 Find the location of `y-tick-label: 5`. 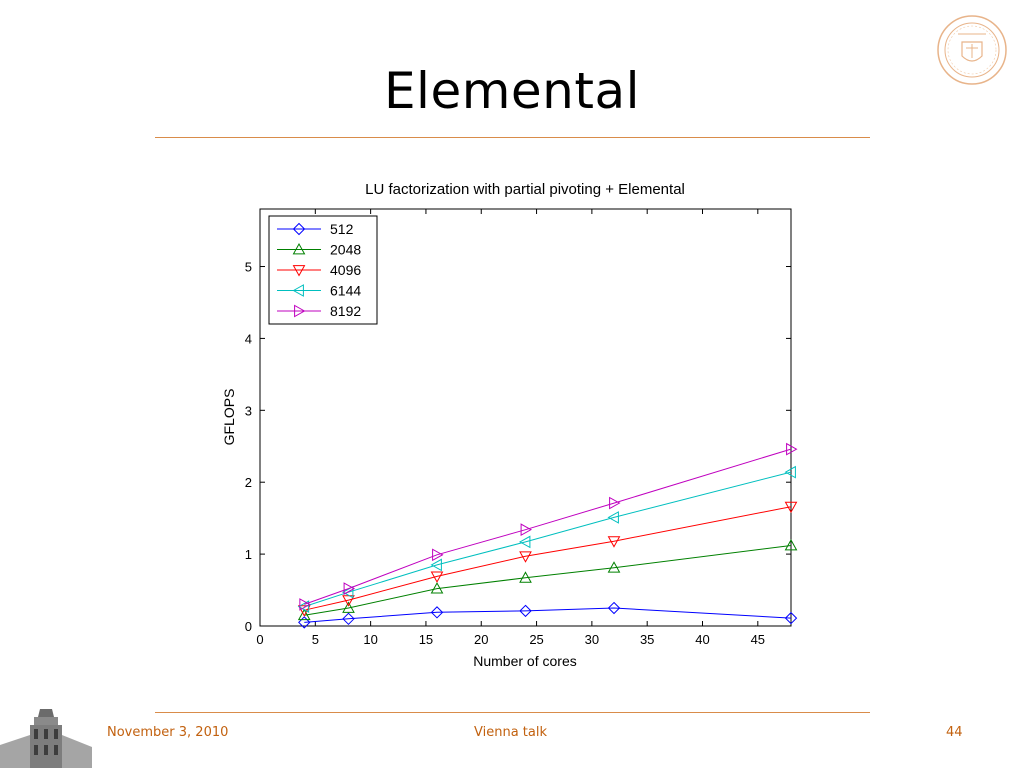

y-tick-label: 5 is located at coordinates (248, 267).